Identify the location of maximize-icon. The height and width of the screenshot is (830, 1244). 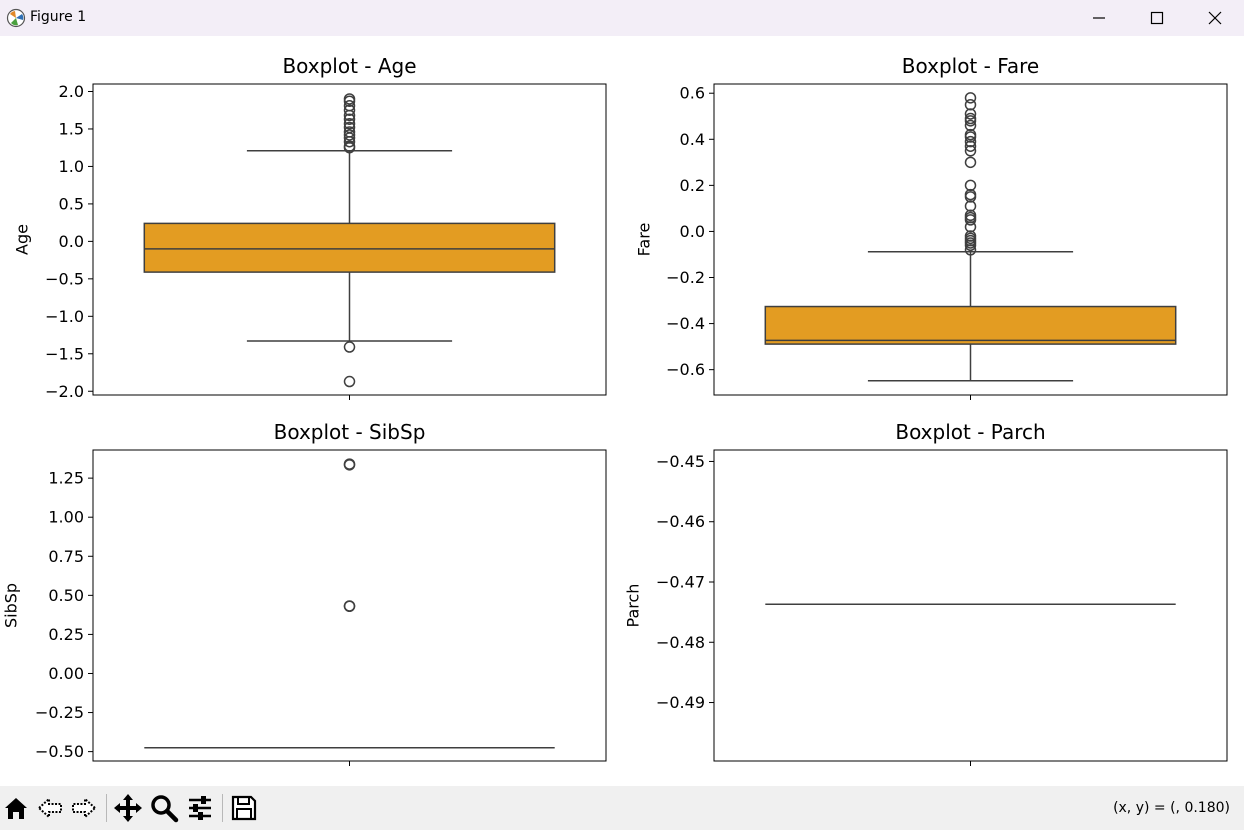
(1157, 18).